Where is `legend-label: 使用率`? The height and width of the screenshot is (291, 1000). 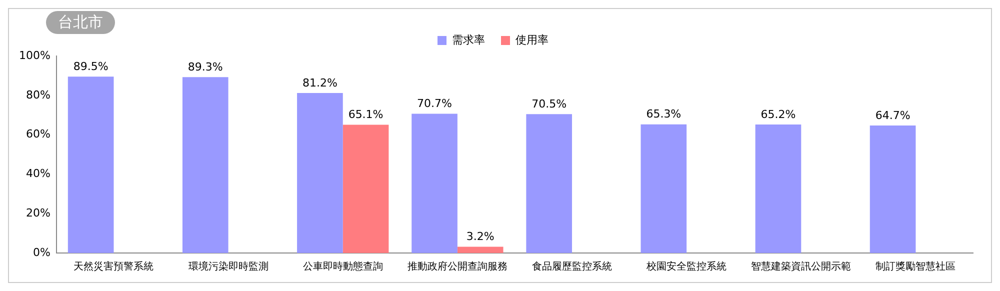
legend-label: 使用率 is located at coordinates (532, 39).